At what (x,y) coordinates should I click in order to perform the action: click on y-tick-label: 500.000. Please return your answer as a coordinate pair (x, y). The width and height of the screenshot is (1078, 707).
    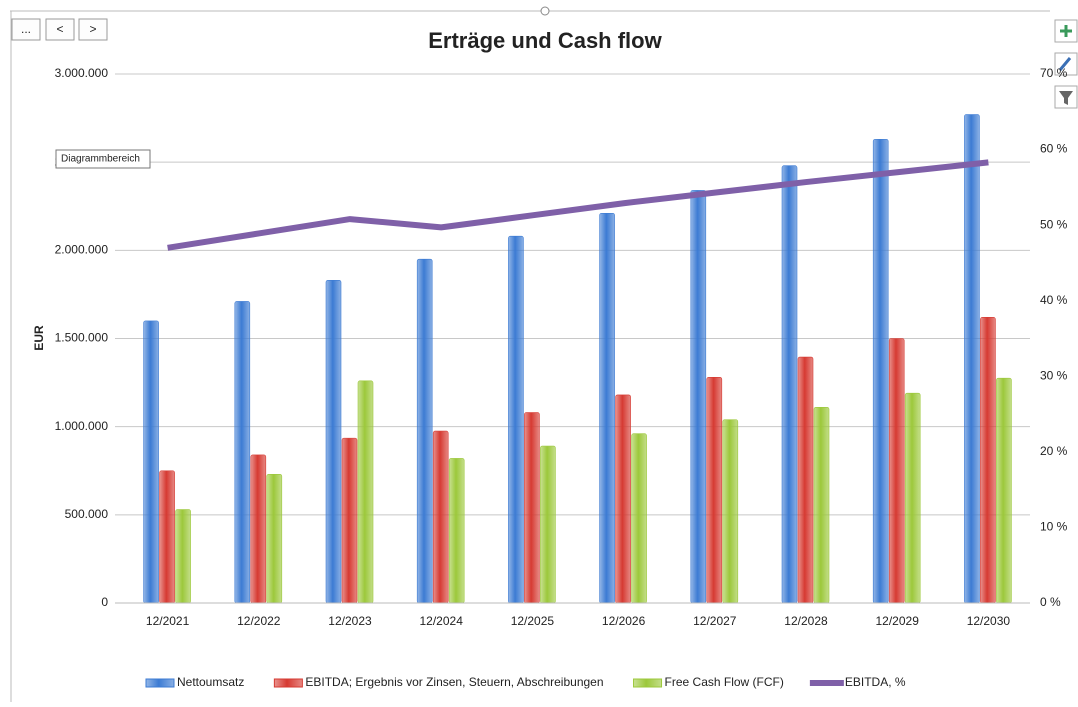
    Looking at the image, I should click on (87, 514).